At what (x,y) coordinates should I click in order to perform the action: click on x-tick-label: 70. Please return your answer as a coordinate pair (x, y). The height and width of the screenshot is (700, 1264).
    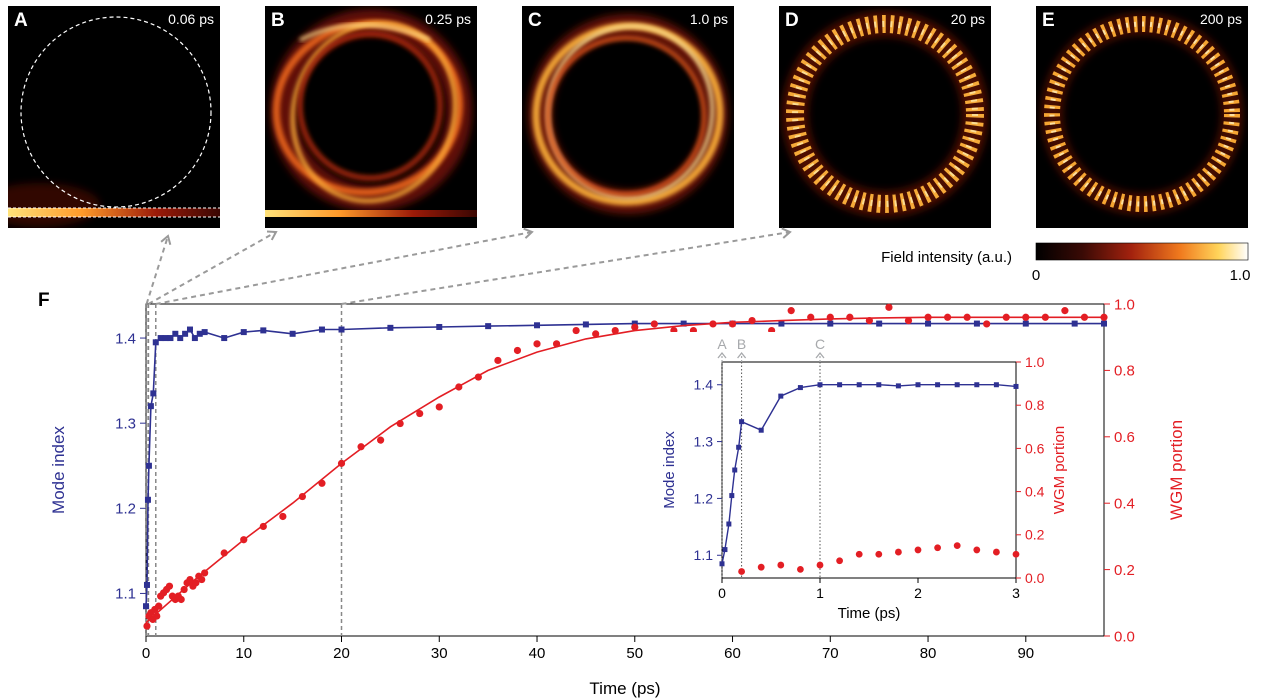
    Looking at the image, I should click on (830, 653).